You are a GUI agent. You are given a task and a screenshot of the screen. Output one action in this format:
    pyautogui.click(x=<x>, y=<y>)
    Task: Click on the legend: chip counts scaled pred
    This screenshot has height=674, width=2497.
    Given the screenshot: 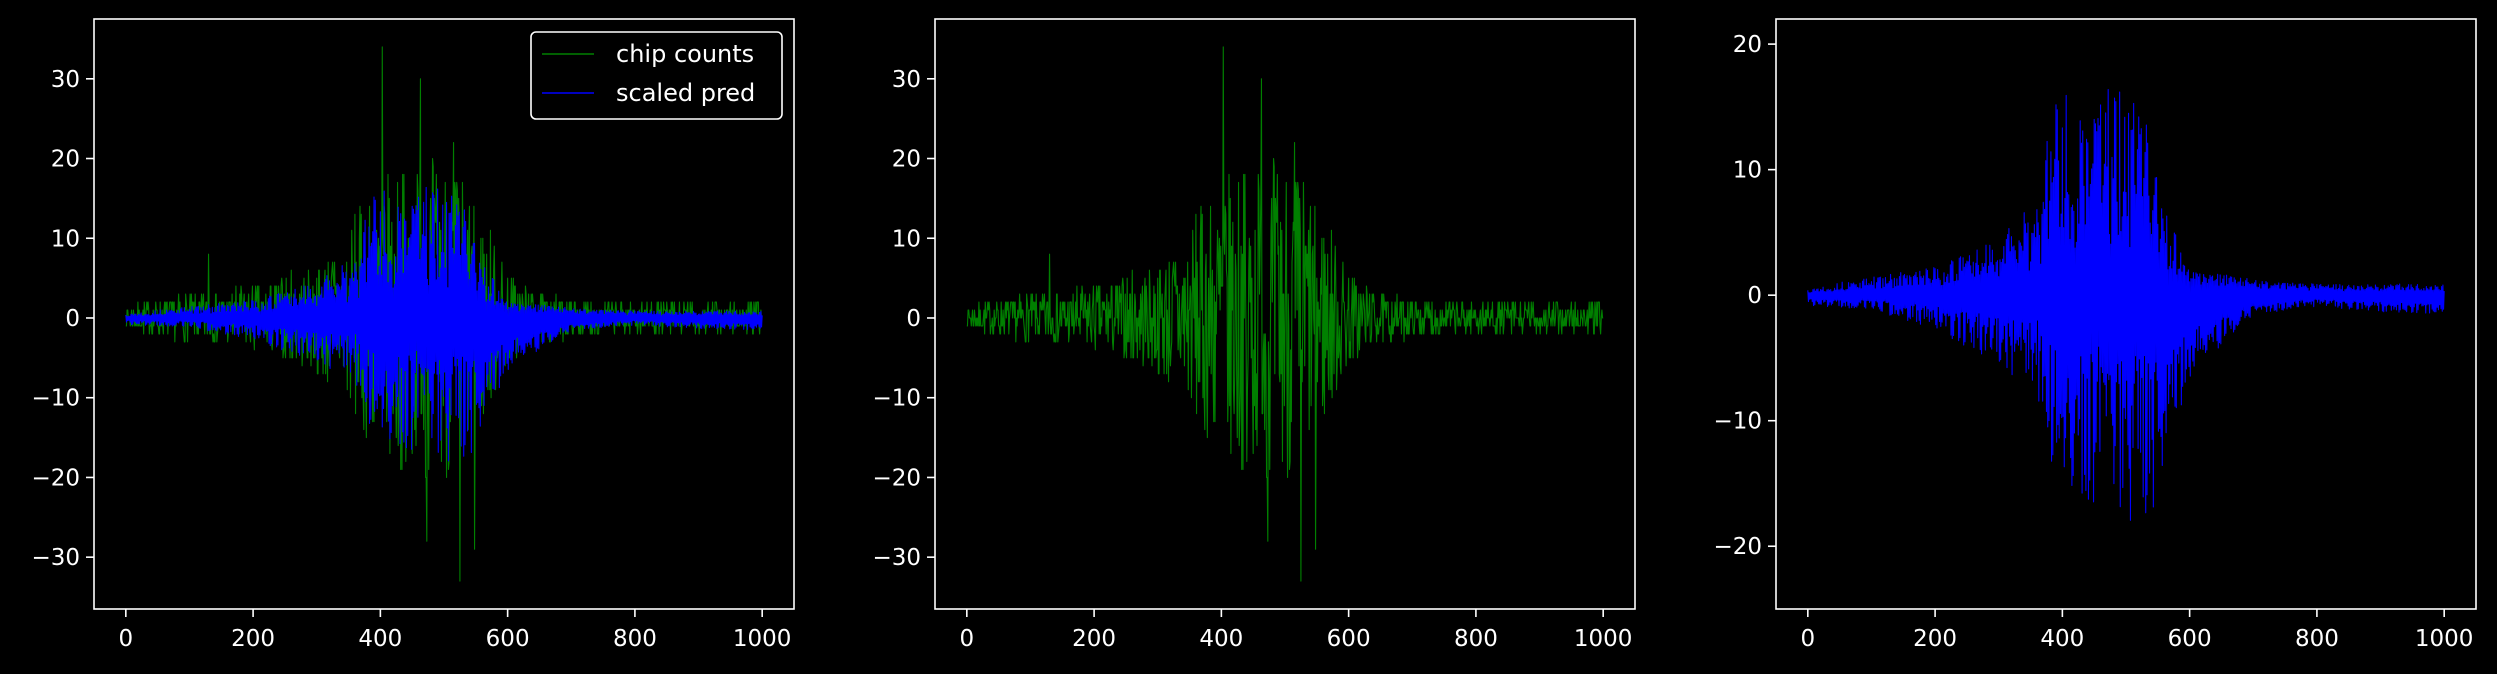 What is the action you would take?
    pyautogui.click(x=656, y=75)
    